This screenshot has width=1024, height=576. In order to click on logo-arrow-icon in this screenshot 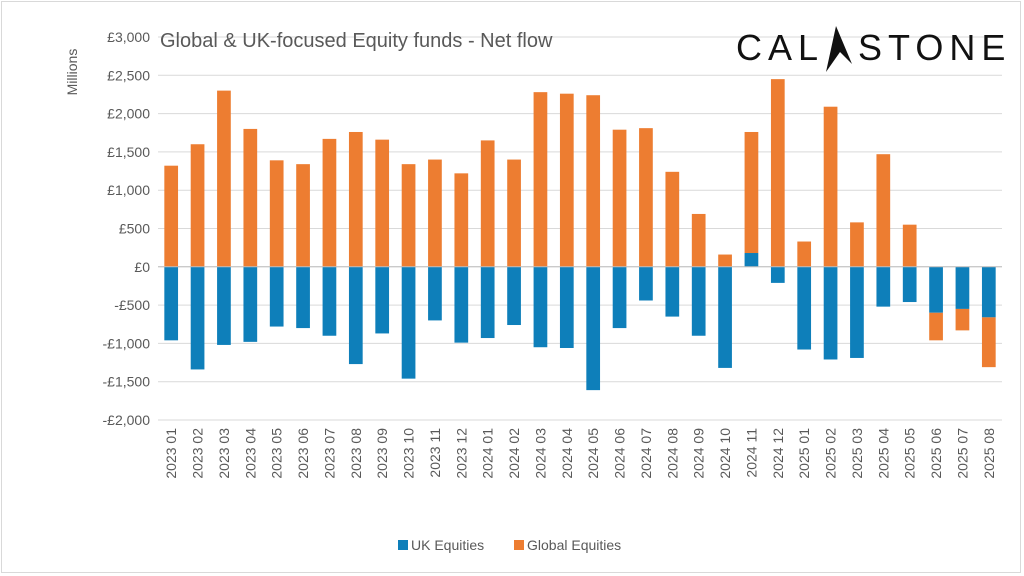, I will do `click(839, 49)`.